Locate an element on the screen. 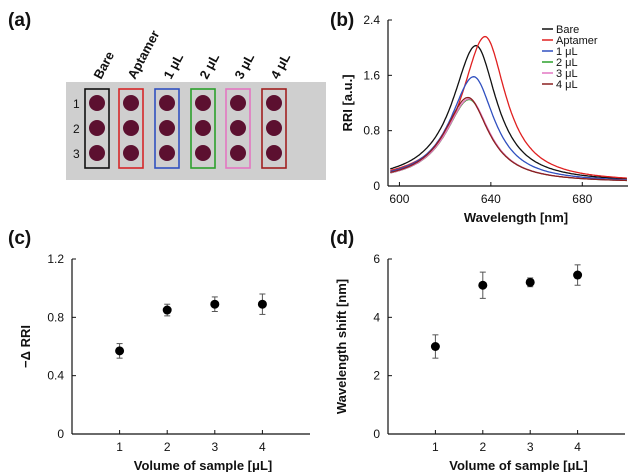  y-axis-title: Wavelength shift [nm] is located at coordinates (341, 346).